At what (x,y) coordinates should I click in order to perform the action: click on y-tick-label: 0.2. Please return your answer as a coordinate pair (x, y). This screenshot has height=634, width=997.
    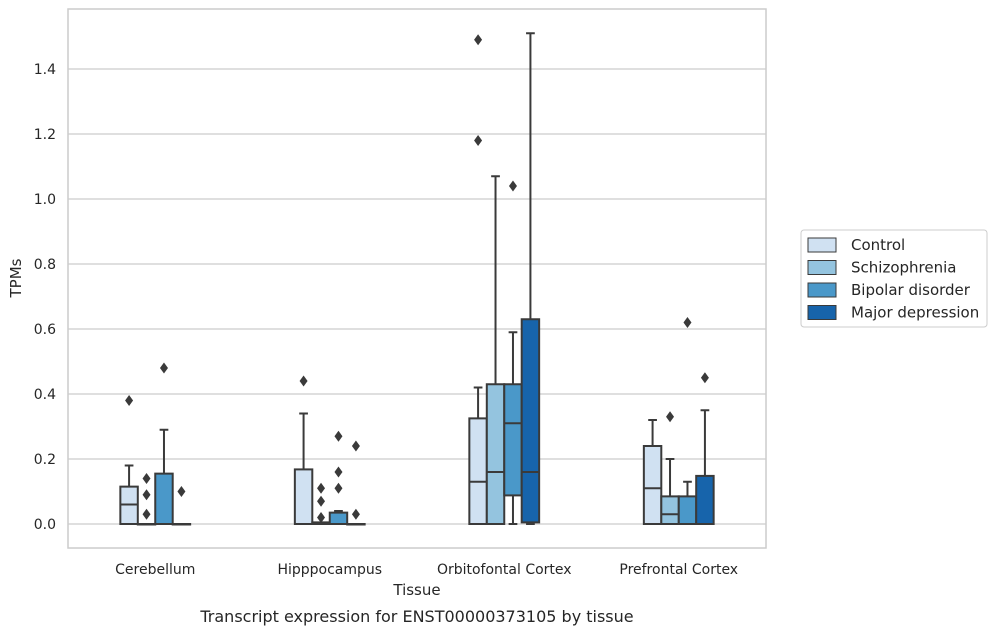
    Looking at the image, I should click on (45, 460).